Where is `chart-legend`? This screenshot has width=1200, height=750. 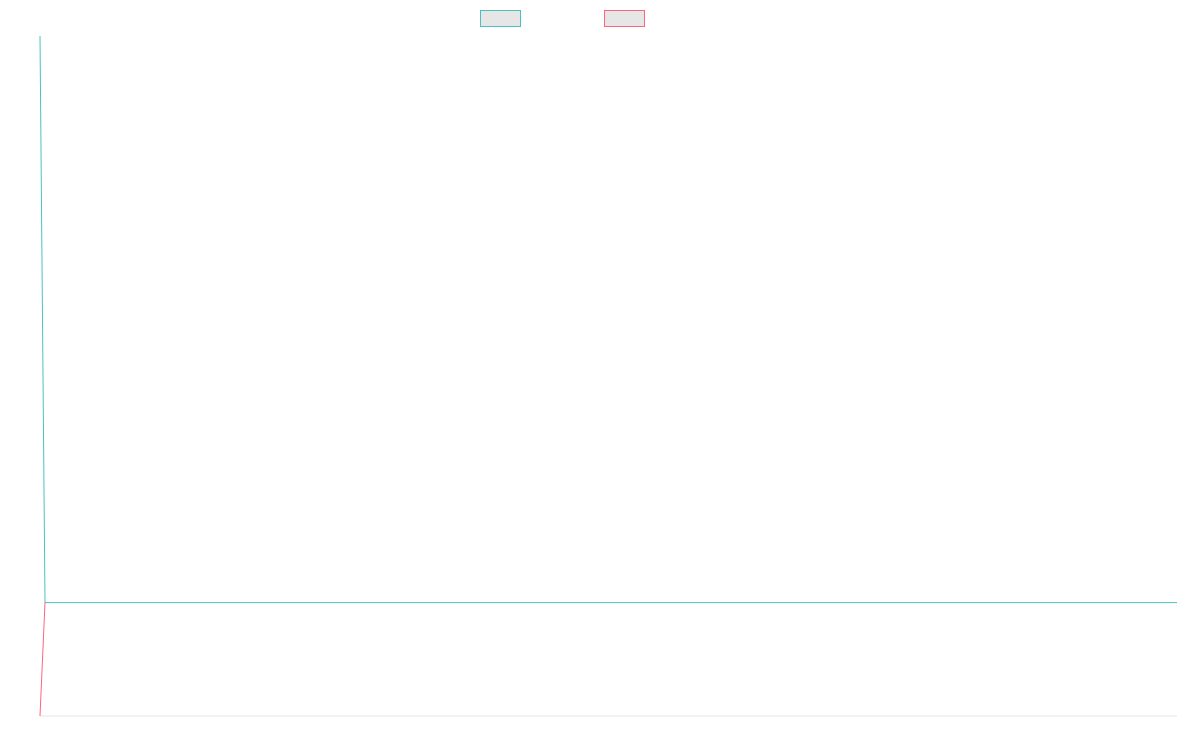 chart-legend is located at coordinates (562, 18).